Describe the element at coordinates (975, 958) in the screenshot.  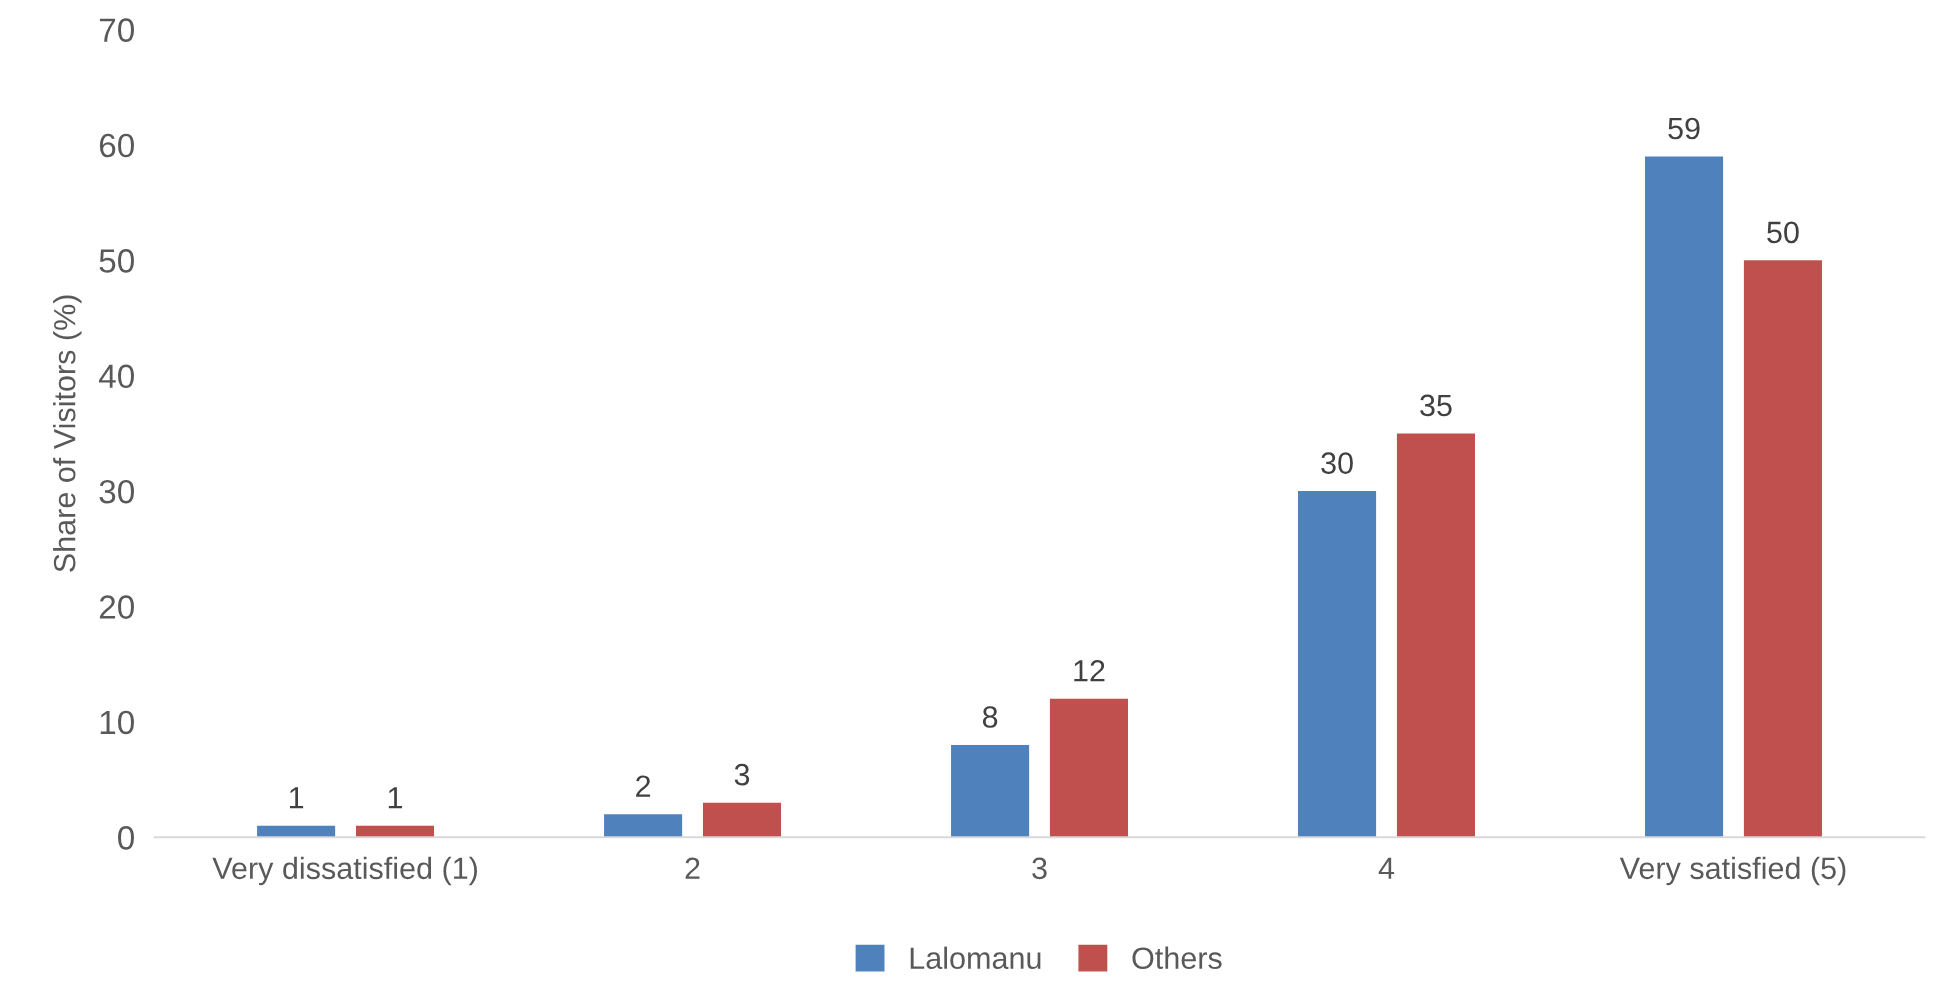
I see `legend-label: Lalomanu` at that location.